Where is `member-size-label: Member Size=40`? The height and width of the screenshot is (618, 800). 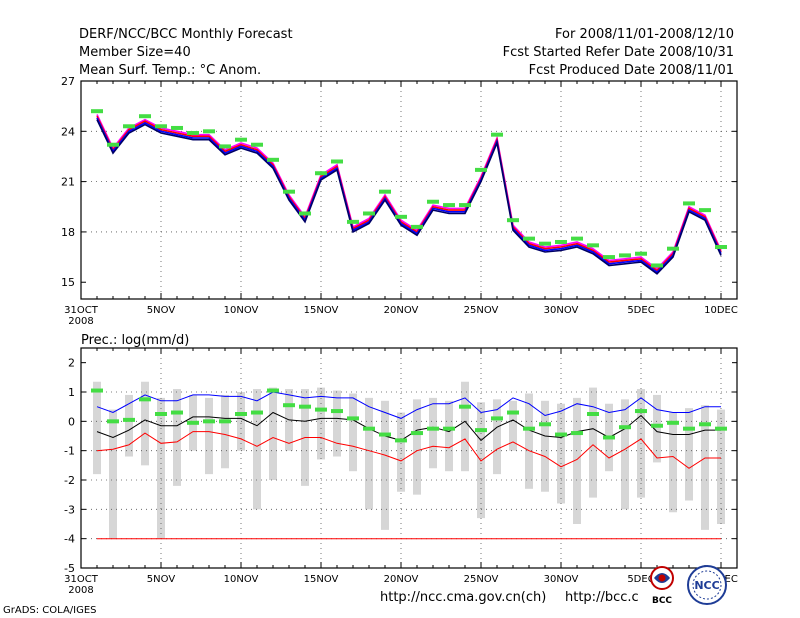
member-size-label: Member Size=40 is located at coordinates (135, 52).